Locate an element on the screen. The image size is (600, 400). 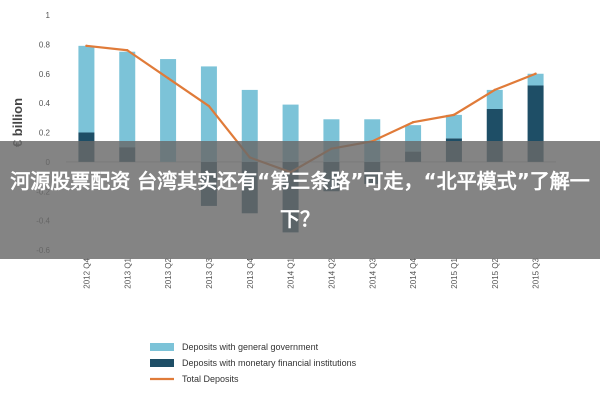
y-tick-label: 0.4 is located at coordinates (45, 103).